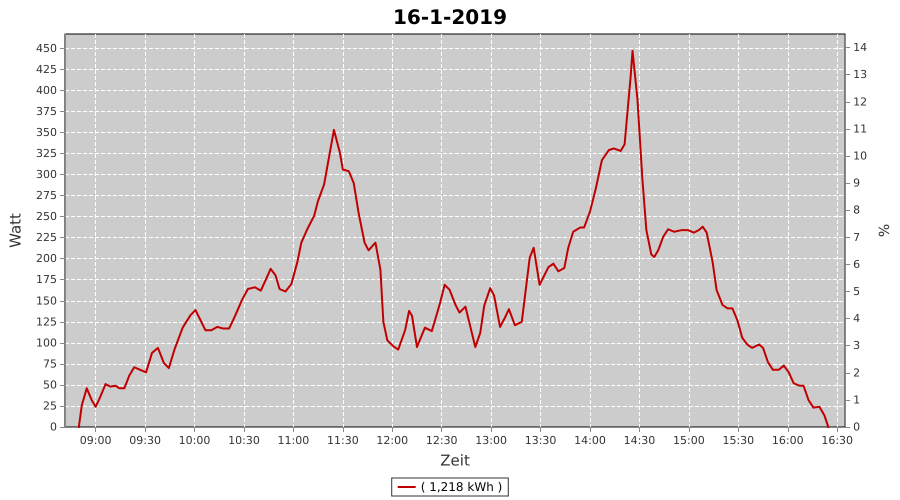 This screenshot has width=900, height=500. I want to click on y2-tick-label: 2, so click(856, 373).